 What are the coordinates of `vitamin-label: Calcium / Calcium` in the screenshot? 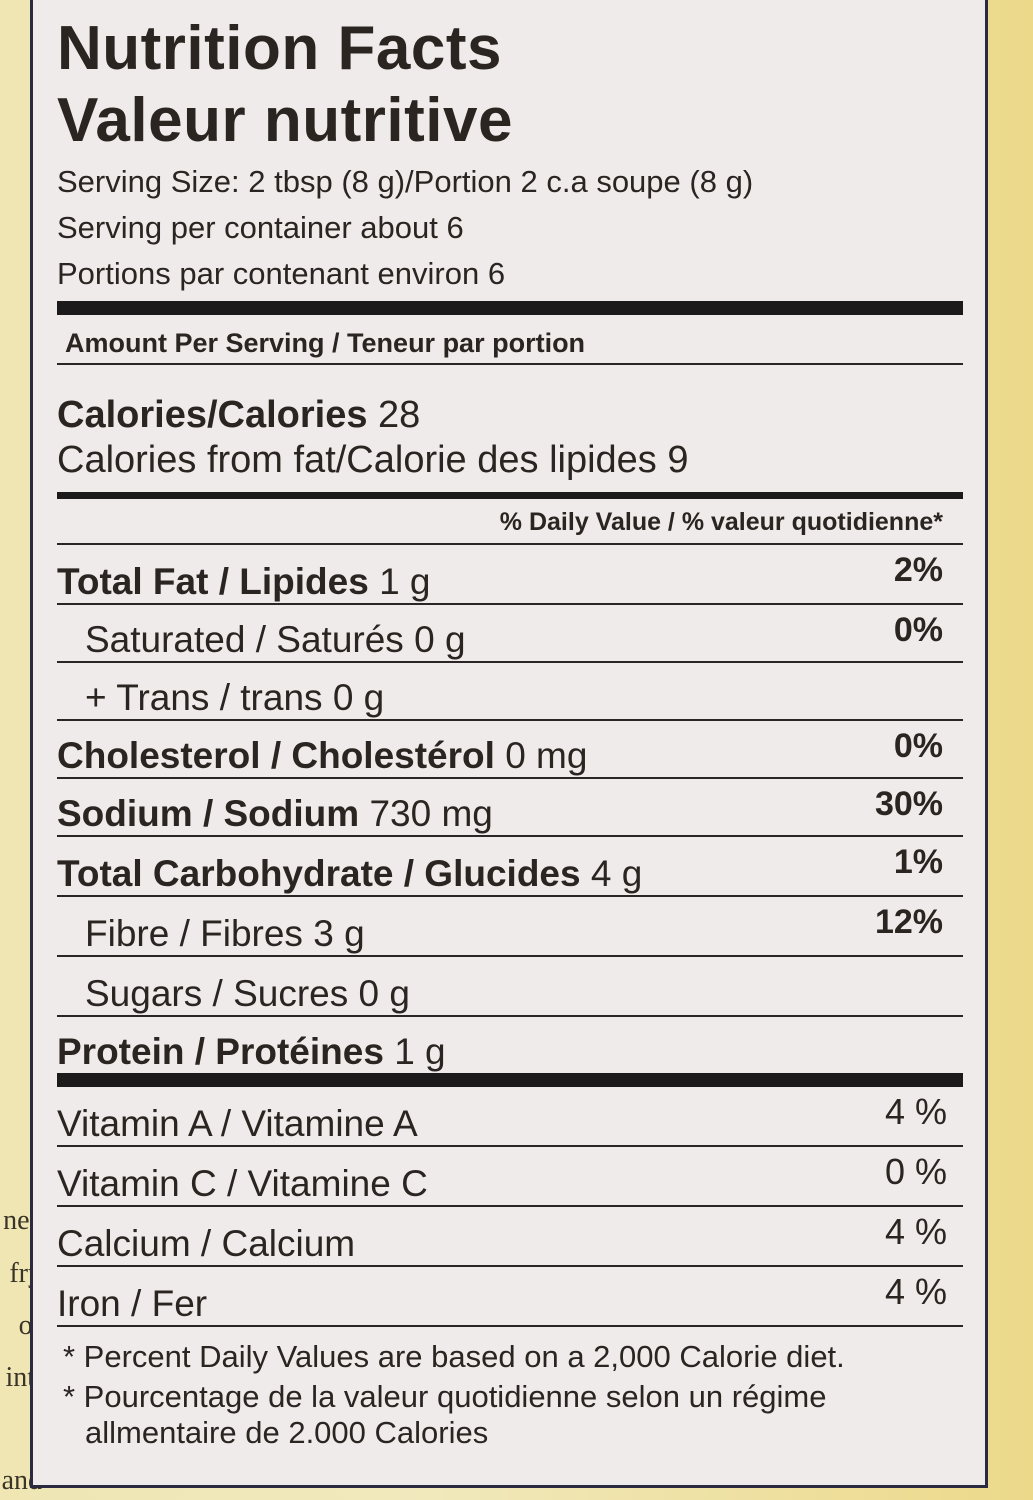 It's located at (206, 1243).